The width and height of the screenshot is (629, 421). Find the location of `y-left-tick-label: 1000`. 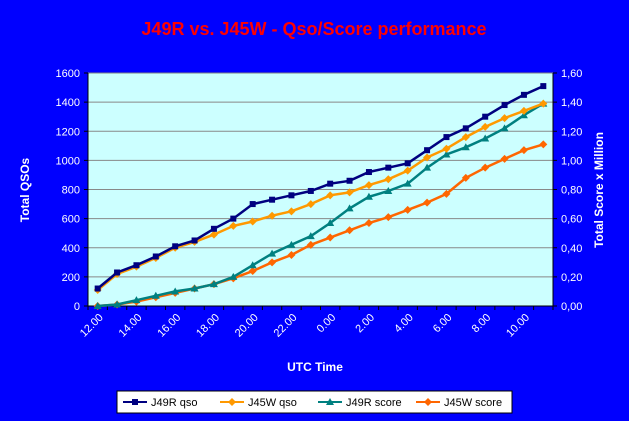

y-left-tick-label: 1000 is located at coordinates (68, 161).